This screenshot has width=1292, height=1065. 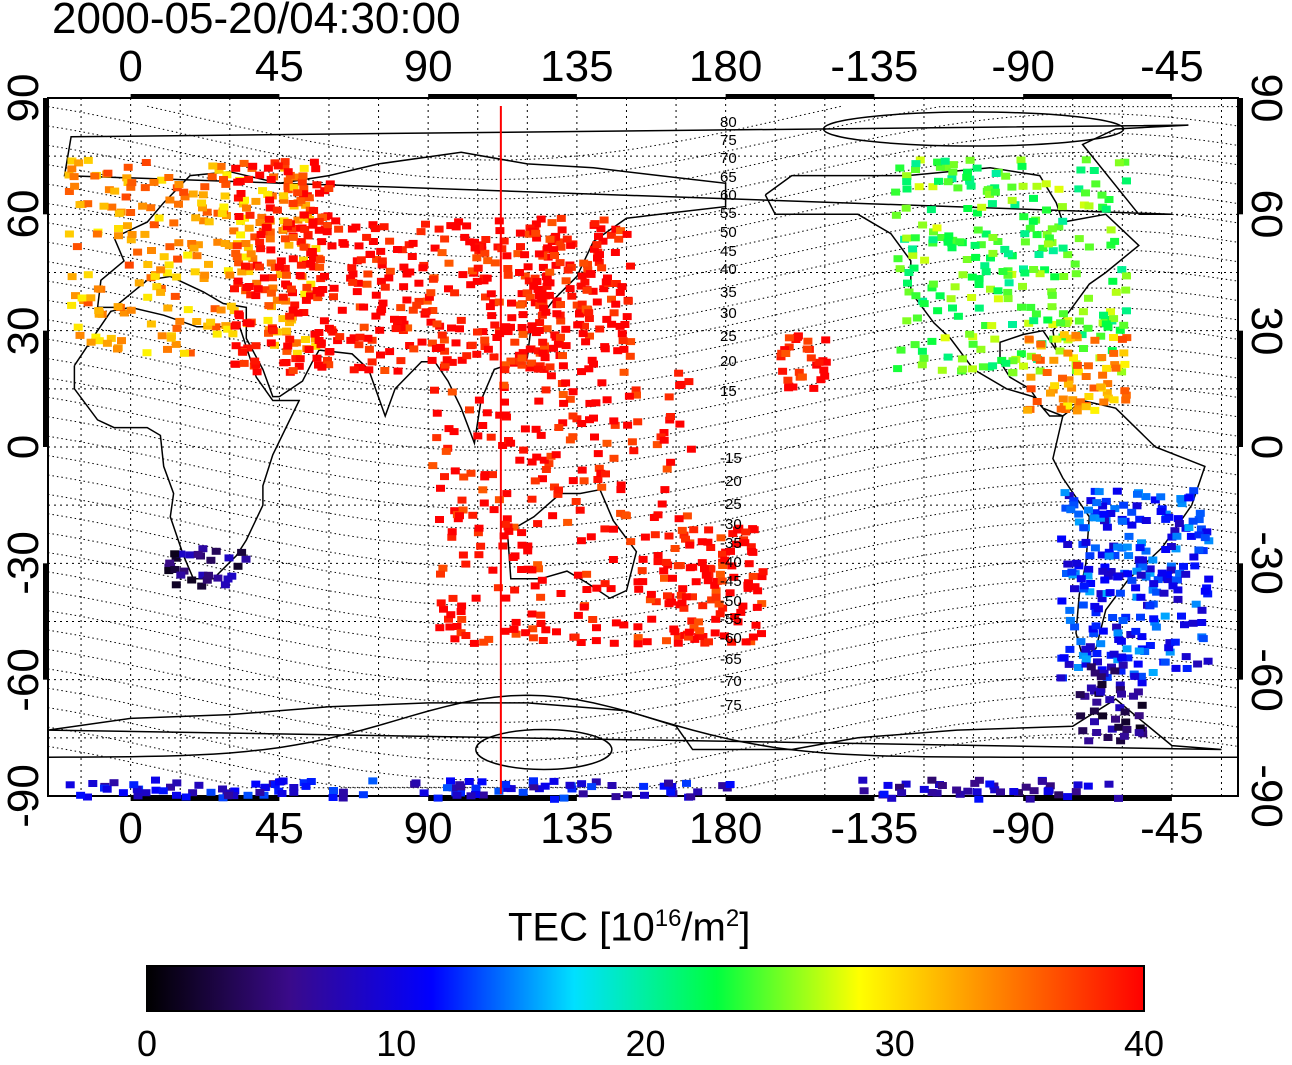 What do you see at coordinates (731, 581) in the screenshot?
I see `contour-label: -45` at bounding box center [731, 581].